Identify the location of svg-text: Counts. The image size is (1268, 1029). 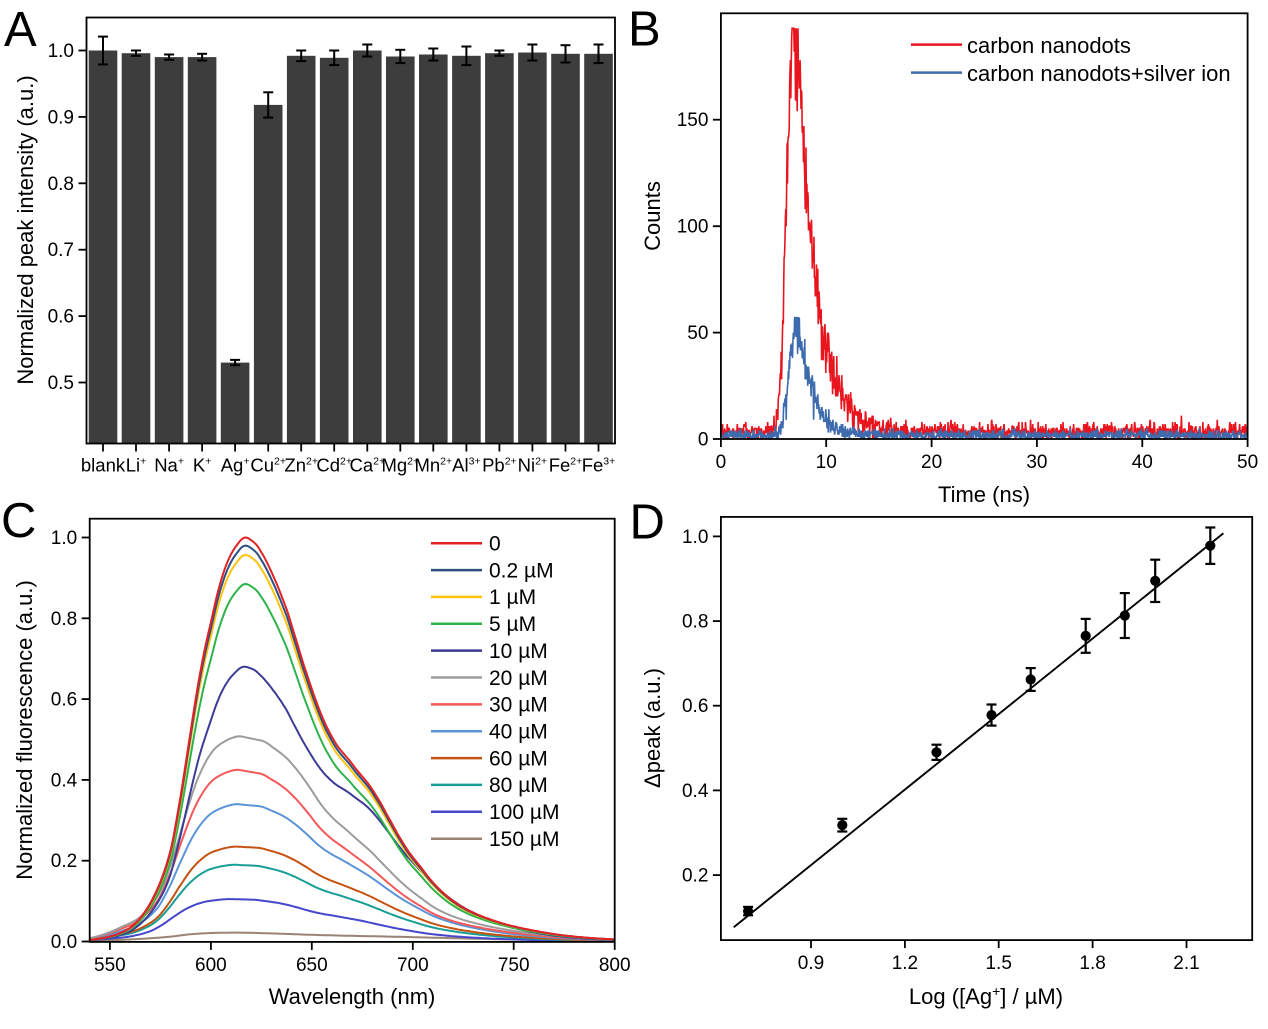
(652, 216).